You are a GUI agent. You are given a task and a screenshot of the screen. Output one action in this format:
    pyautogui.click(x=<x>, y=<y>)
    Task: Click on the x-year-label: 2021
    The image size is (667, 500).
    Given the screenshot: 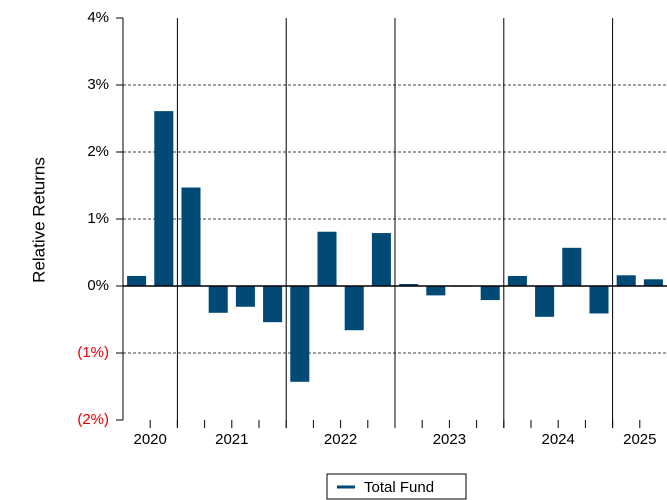 What is the action you would take?
    pyautogui.click(x=231, y=439)
    